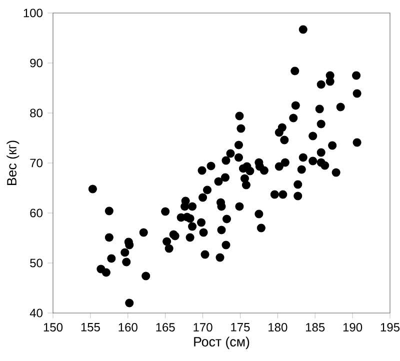  Describe the element at coordinates (36, 263) in the screenshot. I see `y-tick-label: 50` at that location.